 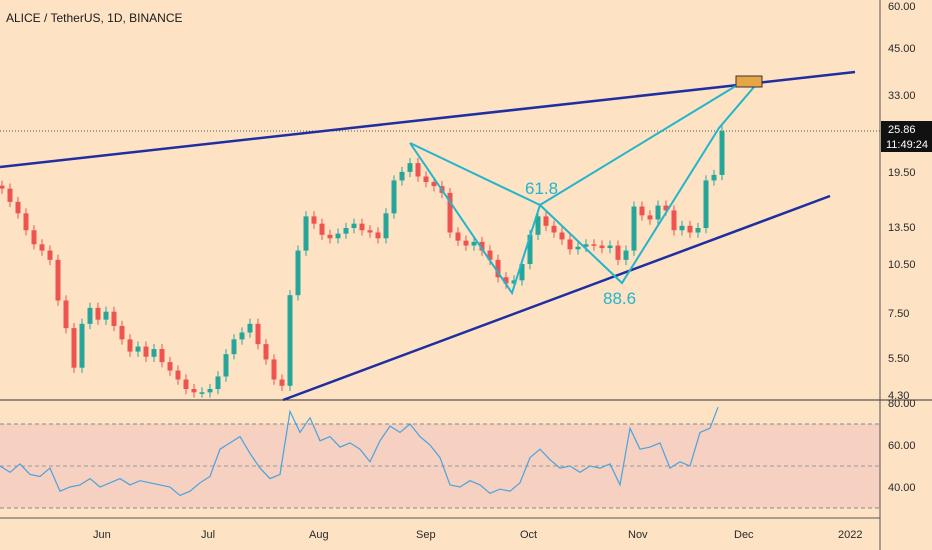 What do you see at coordinates (208, 535) in the screenshot?
I see `time-tick: Jul` at bounding box center [208, 535].